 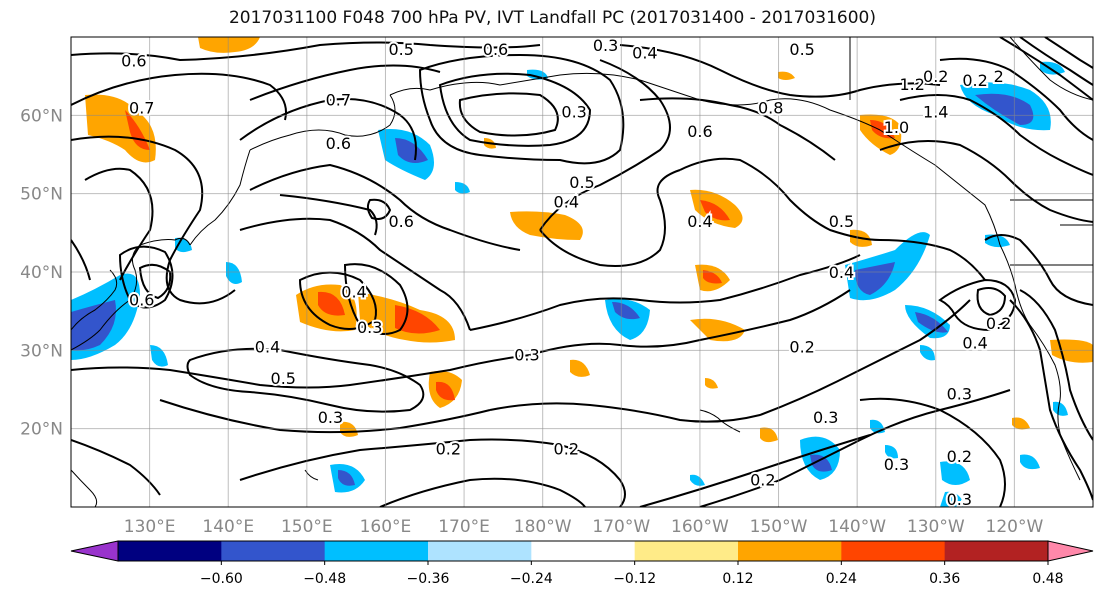 I want to click on lon-tick-label: 150°W, so click(x=779, y=527).